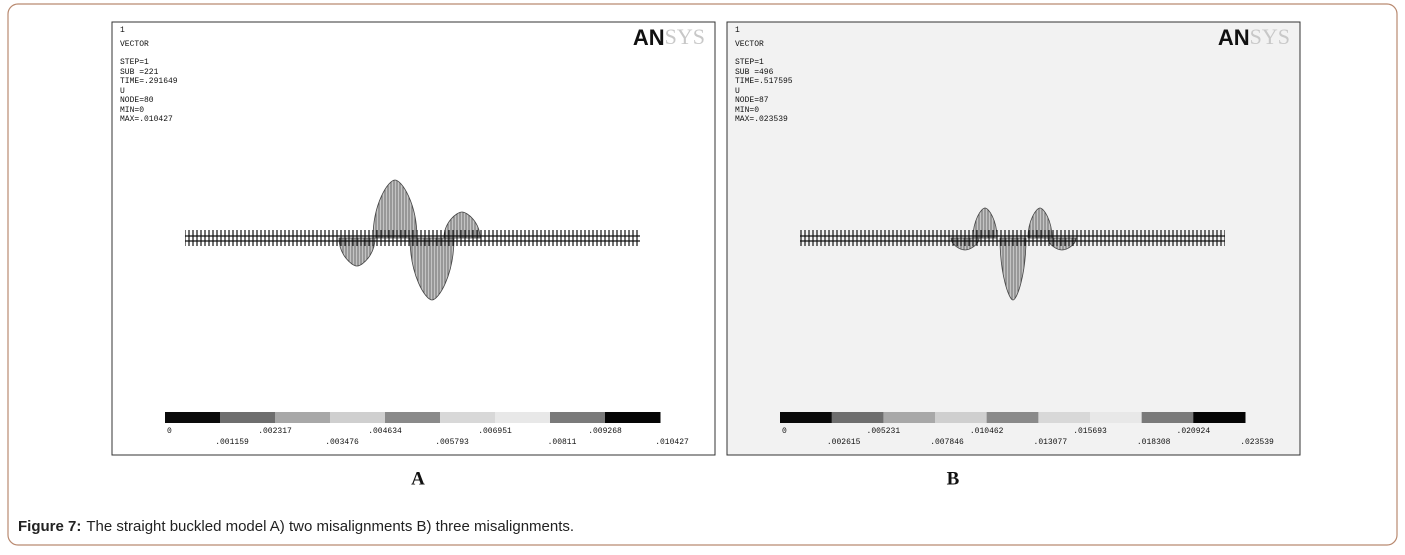  I want to click on legend-label: .023539, so click(1257, 442).